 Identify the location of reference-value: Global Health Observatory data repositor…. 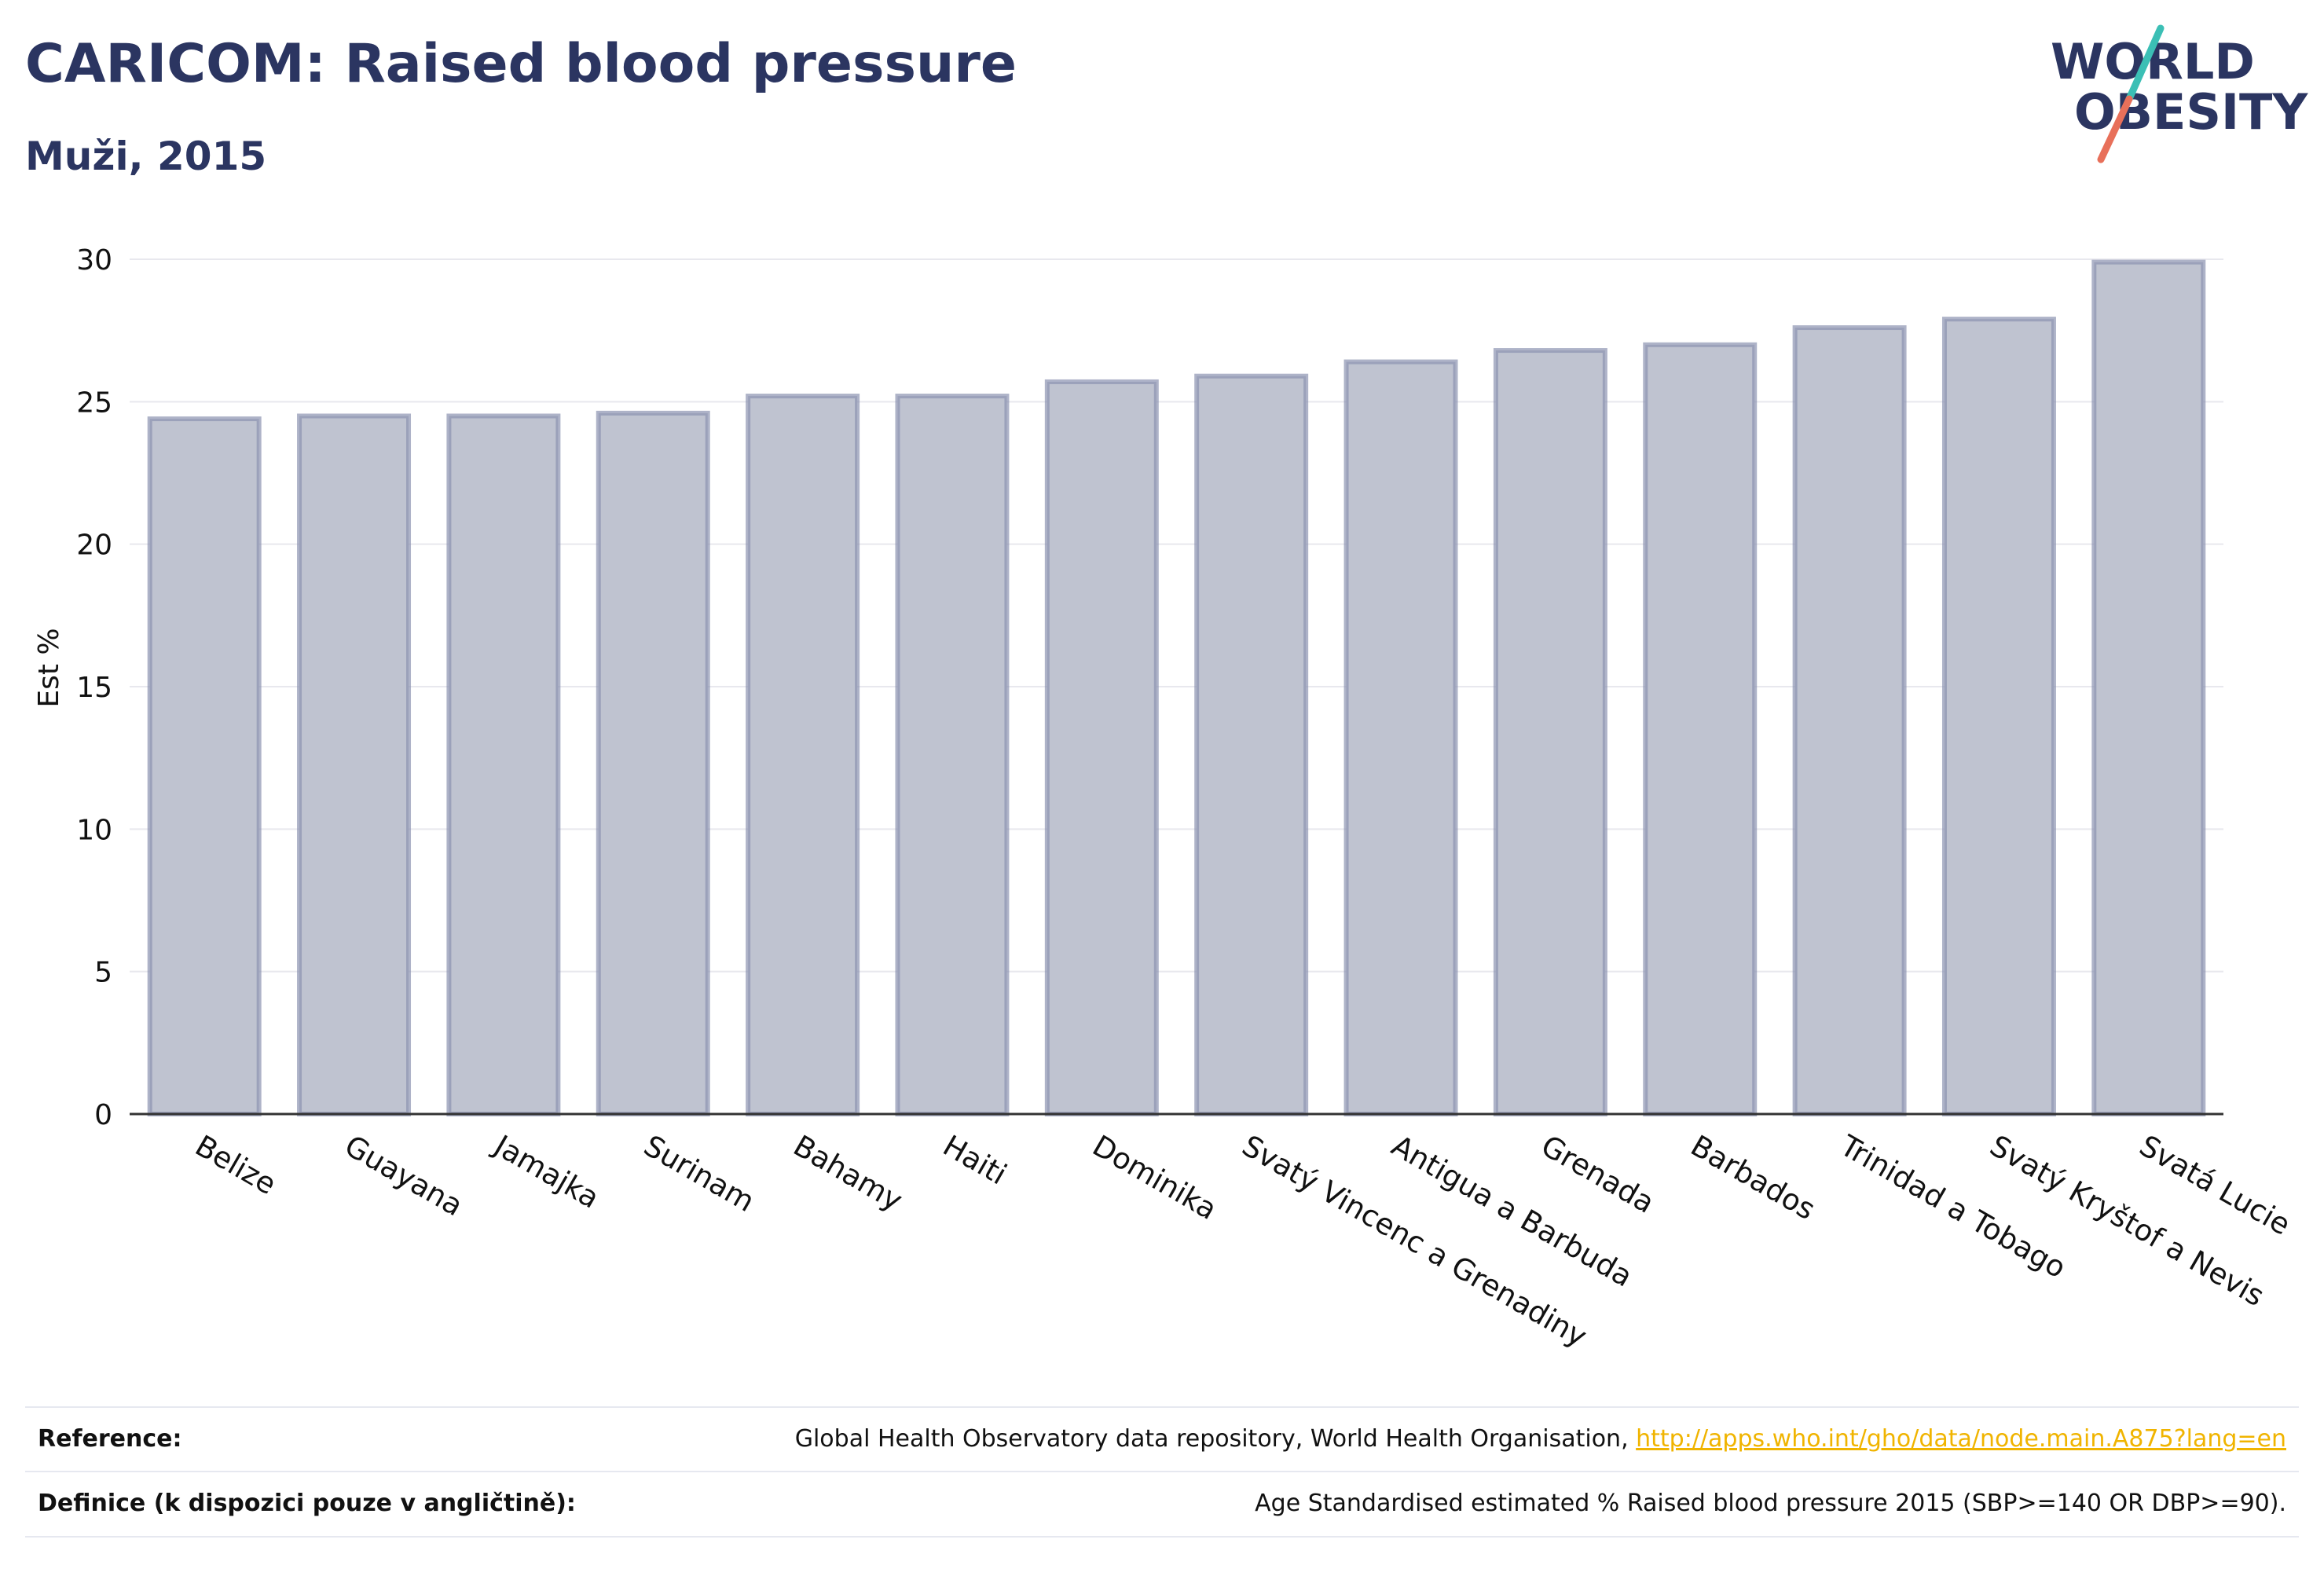
(1540, 1439).